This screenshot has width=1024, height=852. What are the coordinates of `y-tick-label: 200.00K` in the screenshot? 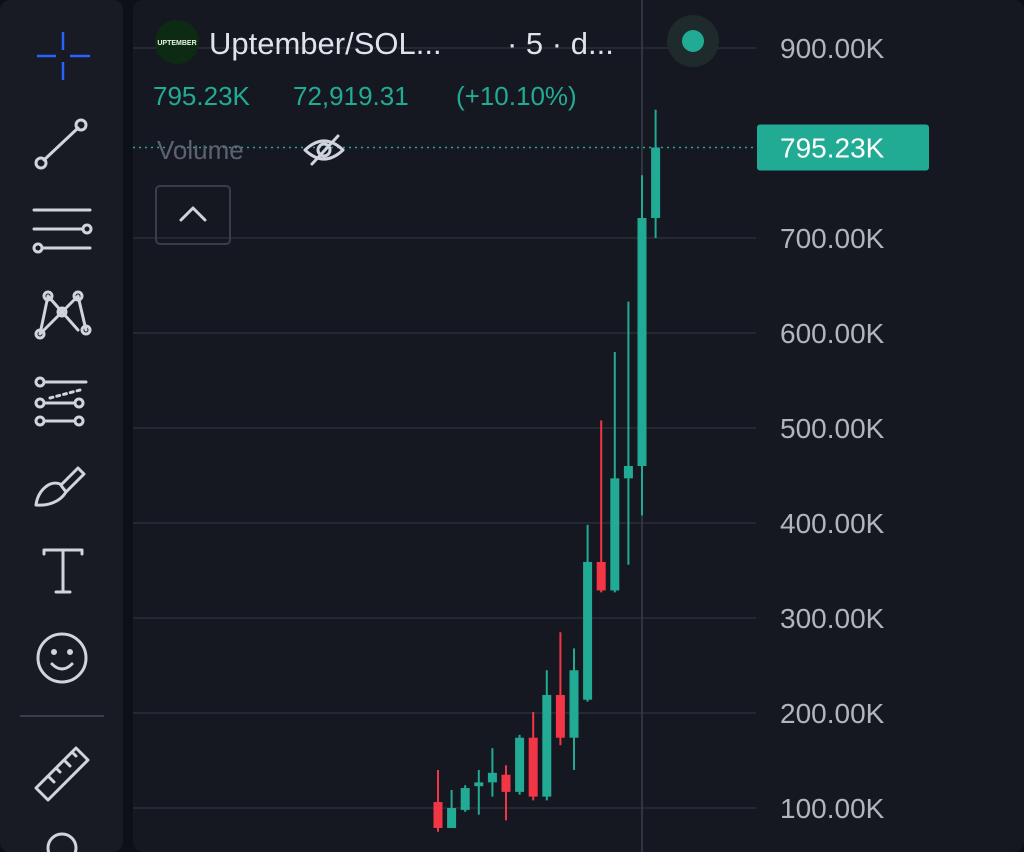 It's located at (832, 713).